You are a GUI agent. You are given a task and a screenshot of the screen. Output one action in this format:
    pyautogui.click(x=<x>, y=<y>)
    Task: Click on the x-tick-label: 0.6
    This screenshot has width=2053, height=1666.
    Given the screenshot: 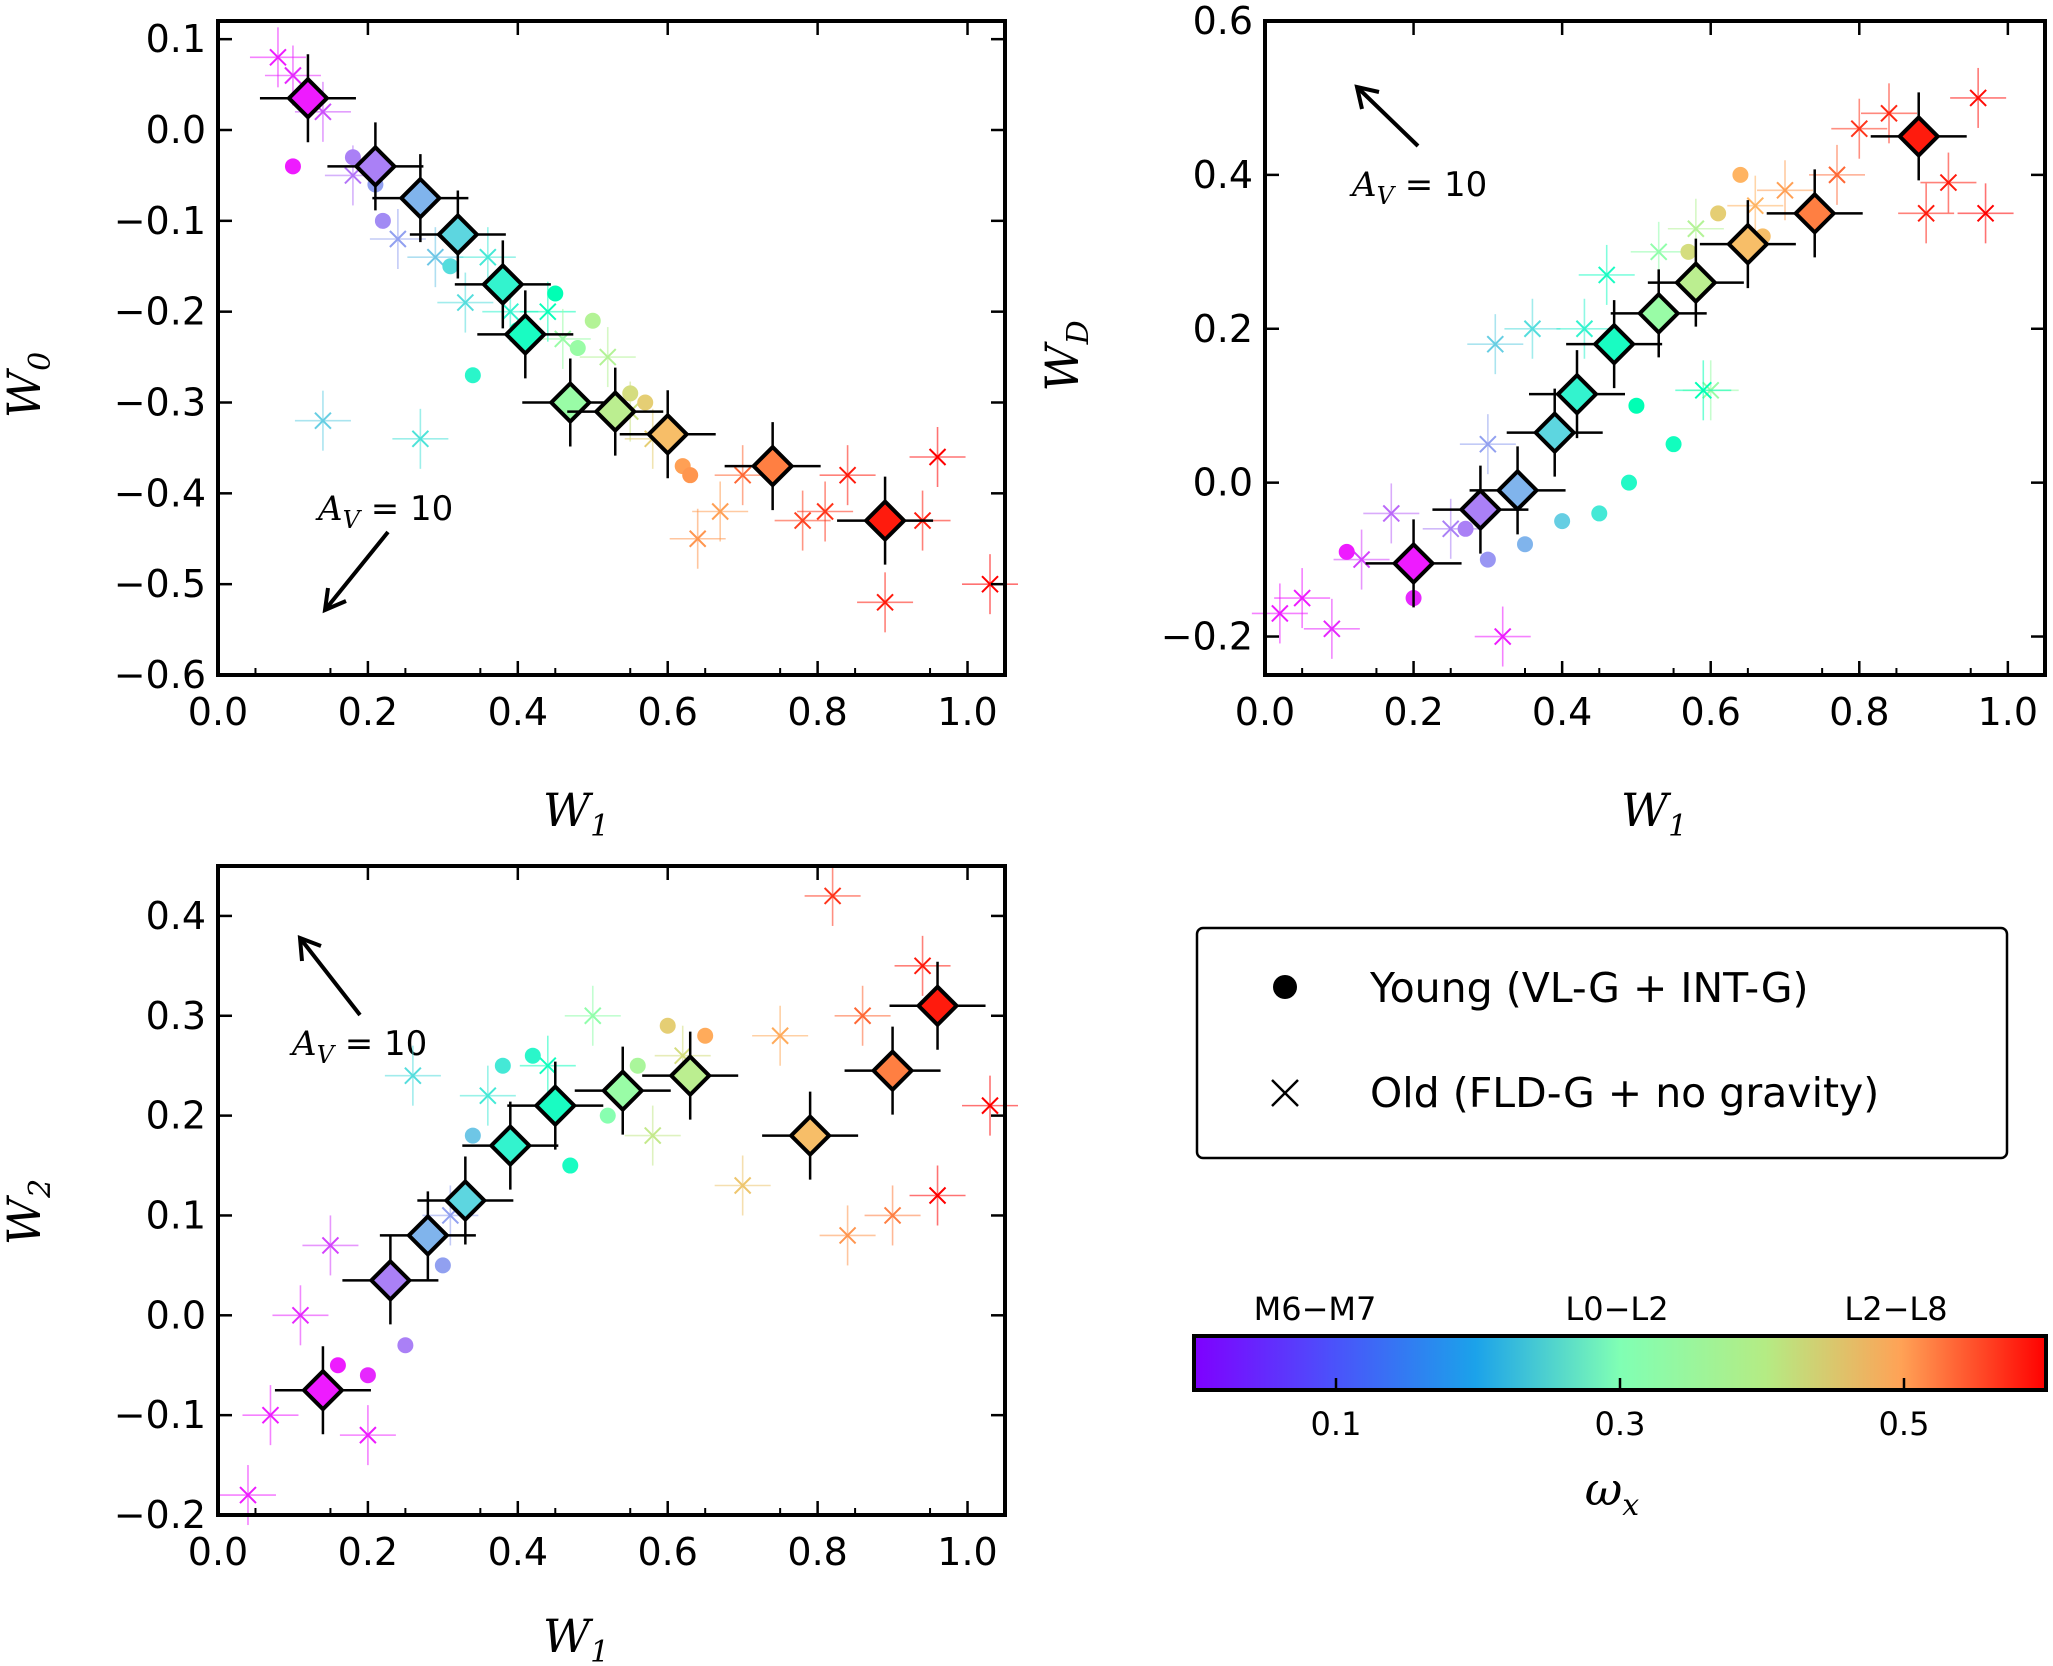 What is the action you would take?
    pyautogui.click(x=667, y=1552)
    